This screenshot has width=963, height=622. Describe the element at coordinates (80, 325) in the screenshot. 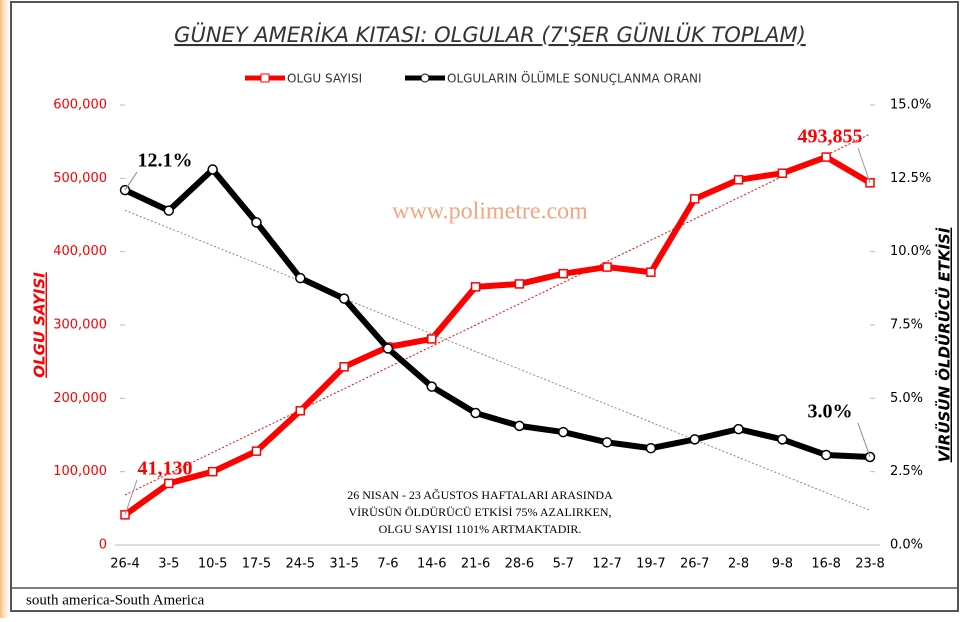

I see `y-tick-label: 300,000` at that location.